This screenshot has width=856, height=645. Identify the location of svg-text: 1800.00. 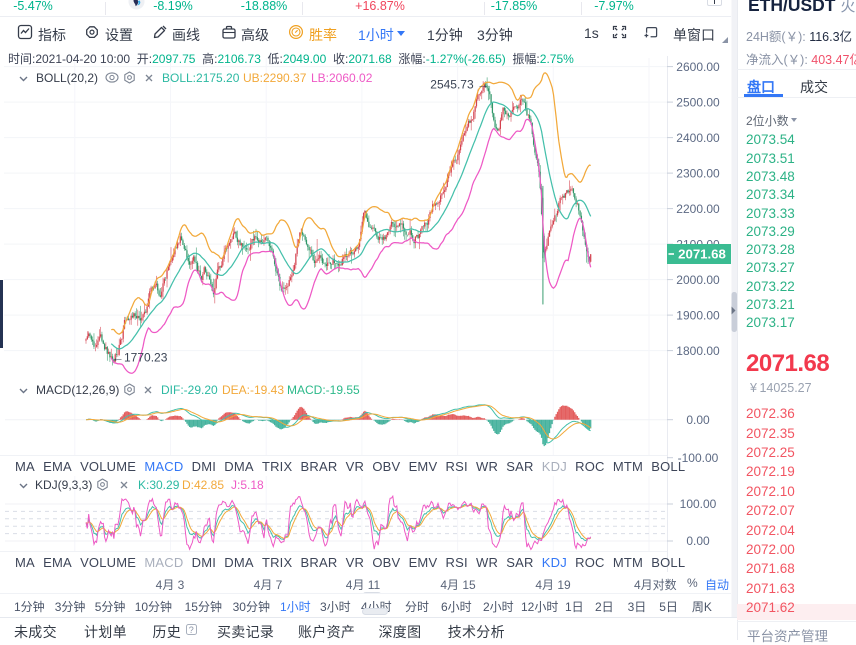
(698, 351).